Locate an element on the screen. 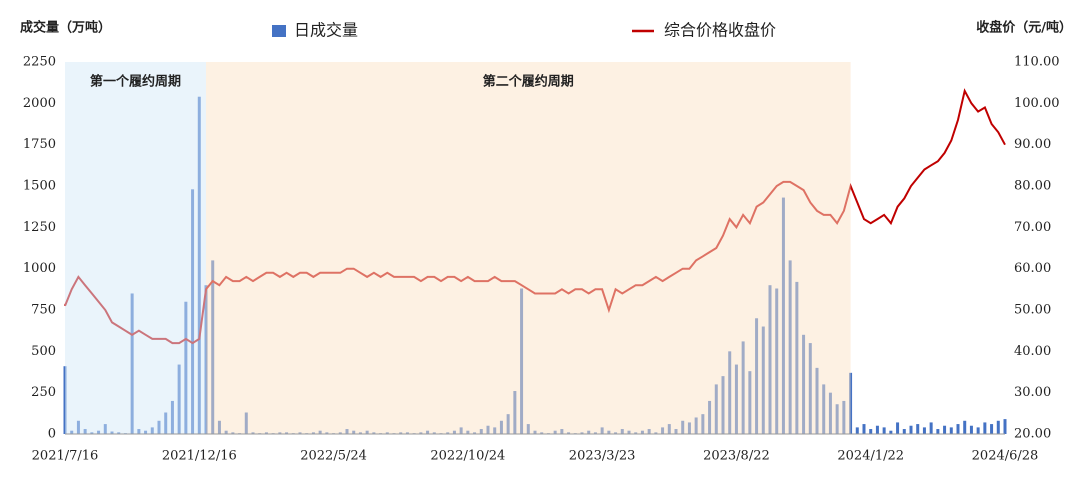 The width and height of the screenshot is (1080, 483). legend-label: 综合价格收盘价 is located at coordinates (720, 30).